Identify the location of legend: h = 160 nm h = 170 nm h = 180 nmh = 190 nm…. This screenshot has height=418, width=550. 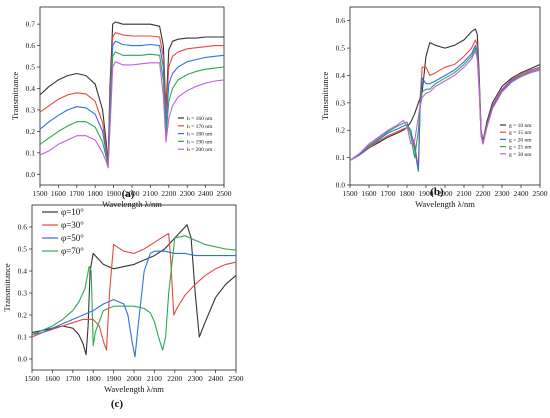
(195, 134).